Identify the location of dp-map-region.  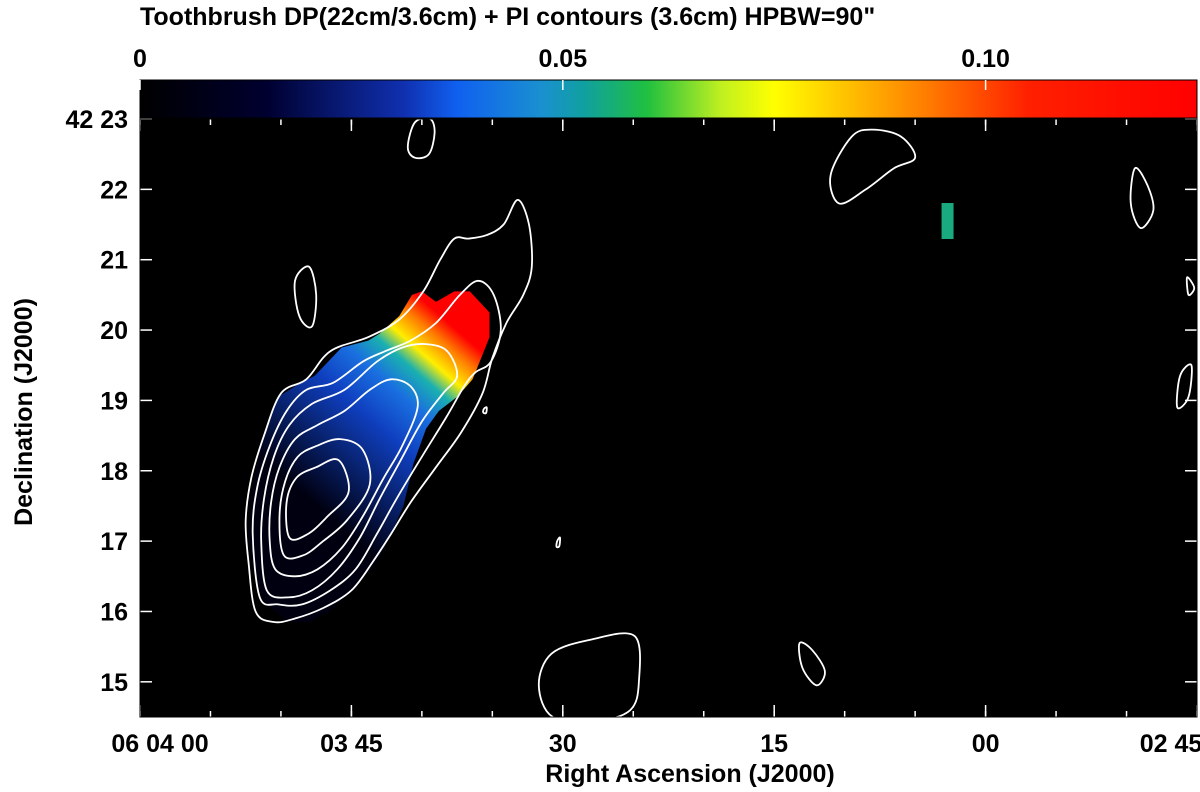
(369, 456).